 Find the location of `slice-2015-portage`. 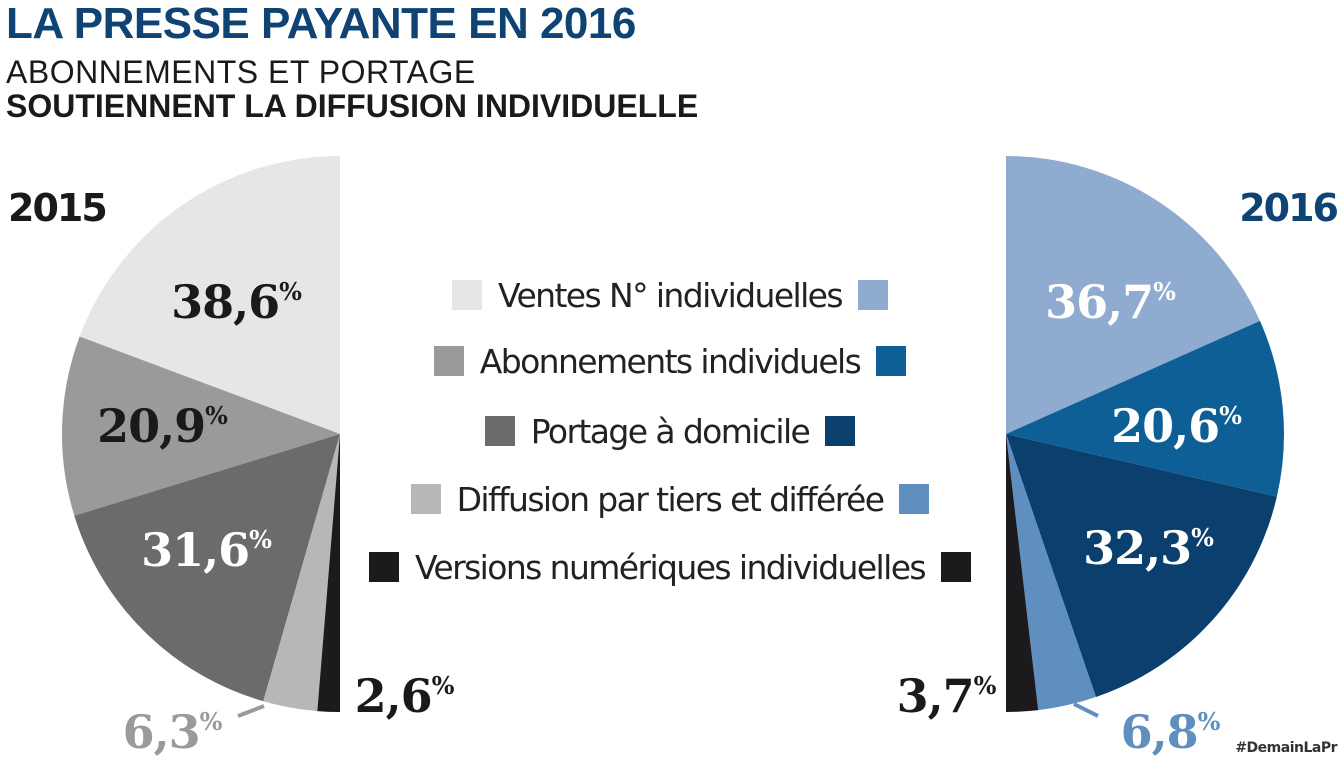

slice-2015-portage is located at coordinates (207, 568).